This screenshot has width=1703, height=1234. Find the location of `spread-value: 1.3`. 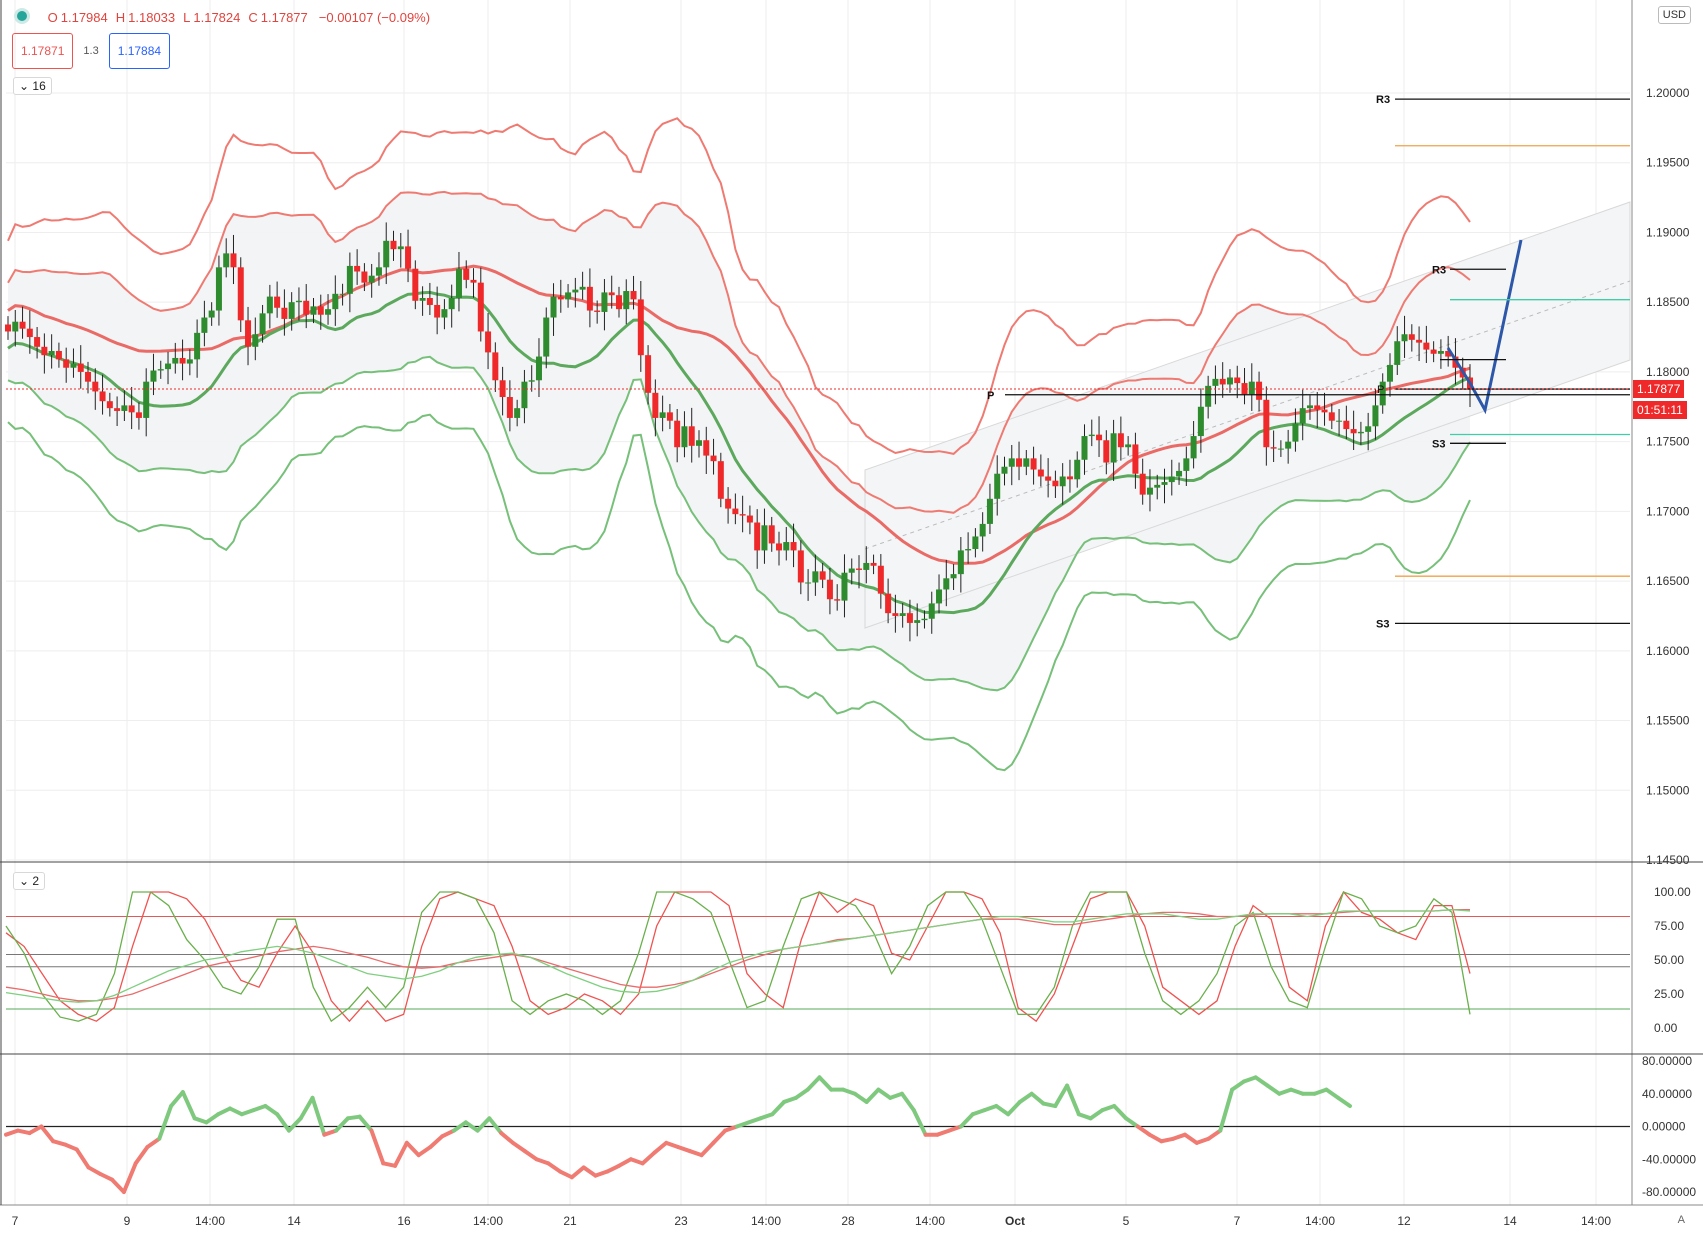

spread-value: 1.3 is located at coordinates (91, 51).